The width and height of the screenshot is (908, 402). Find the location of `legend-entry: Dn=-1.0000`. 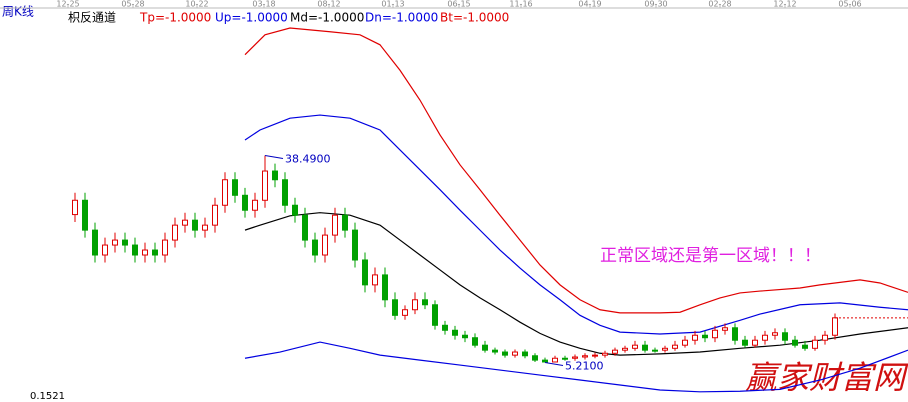

legend-entry: Dn=-1.0000 is located at coordinates (401, 18).